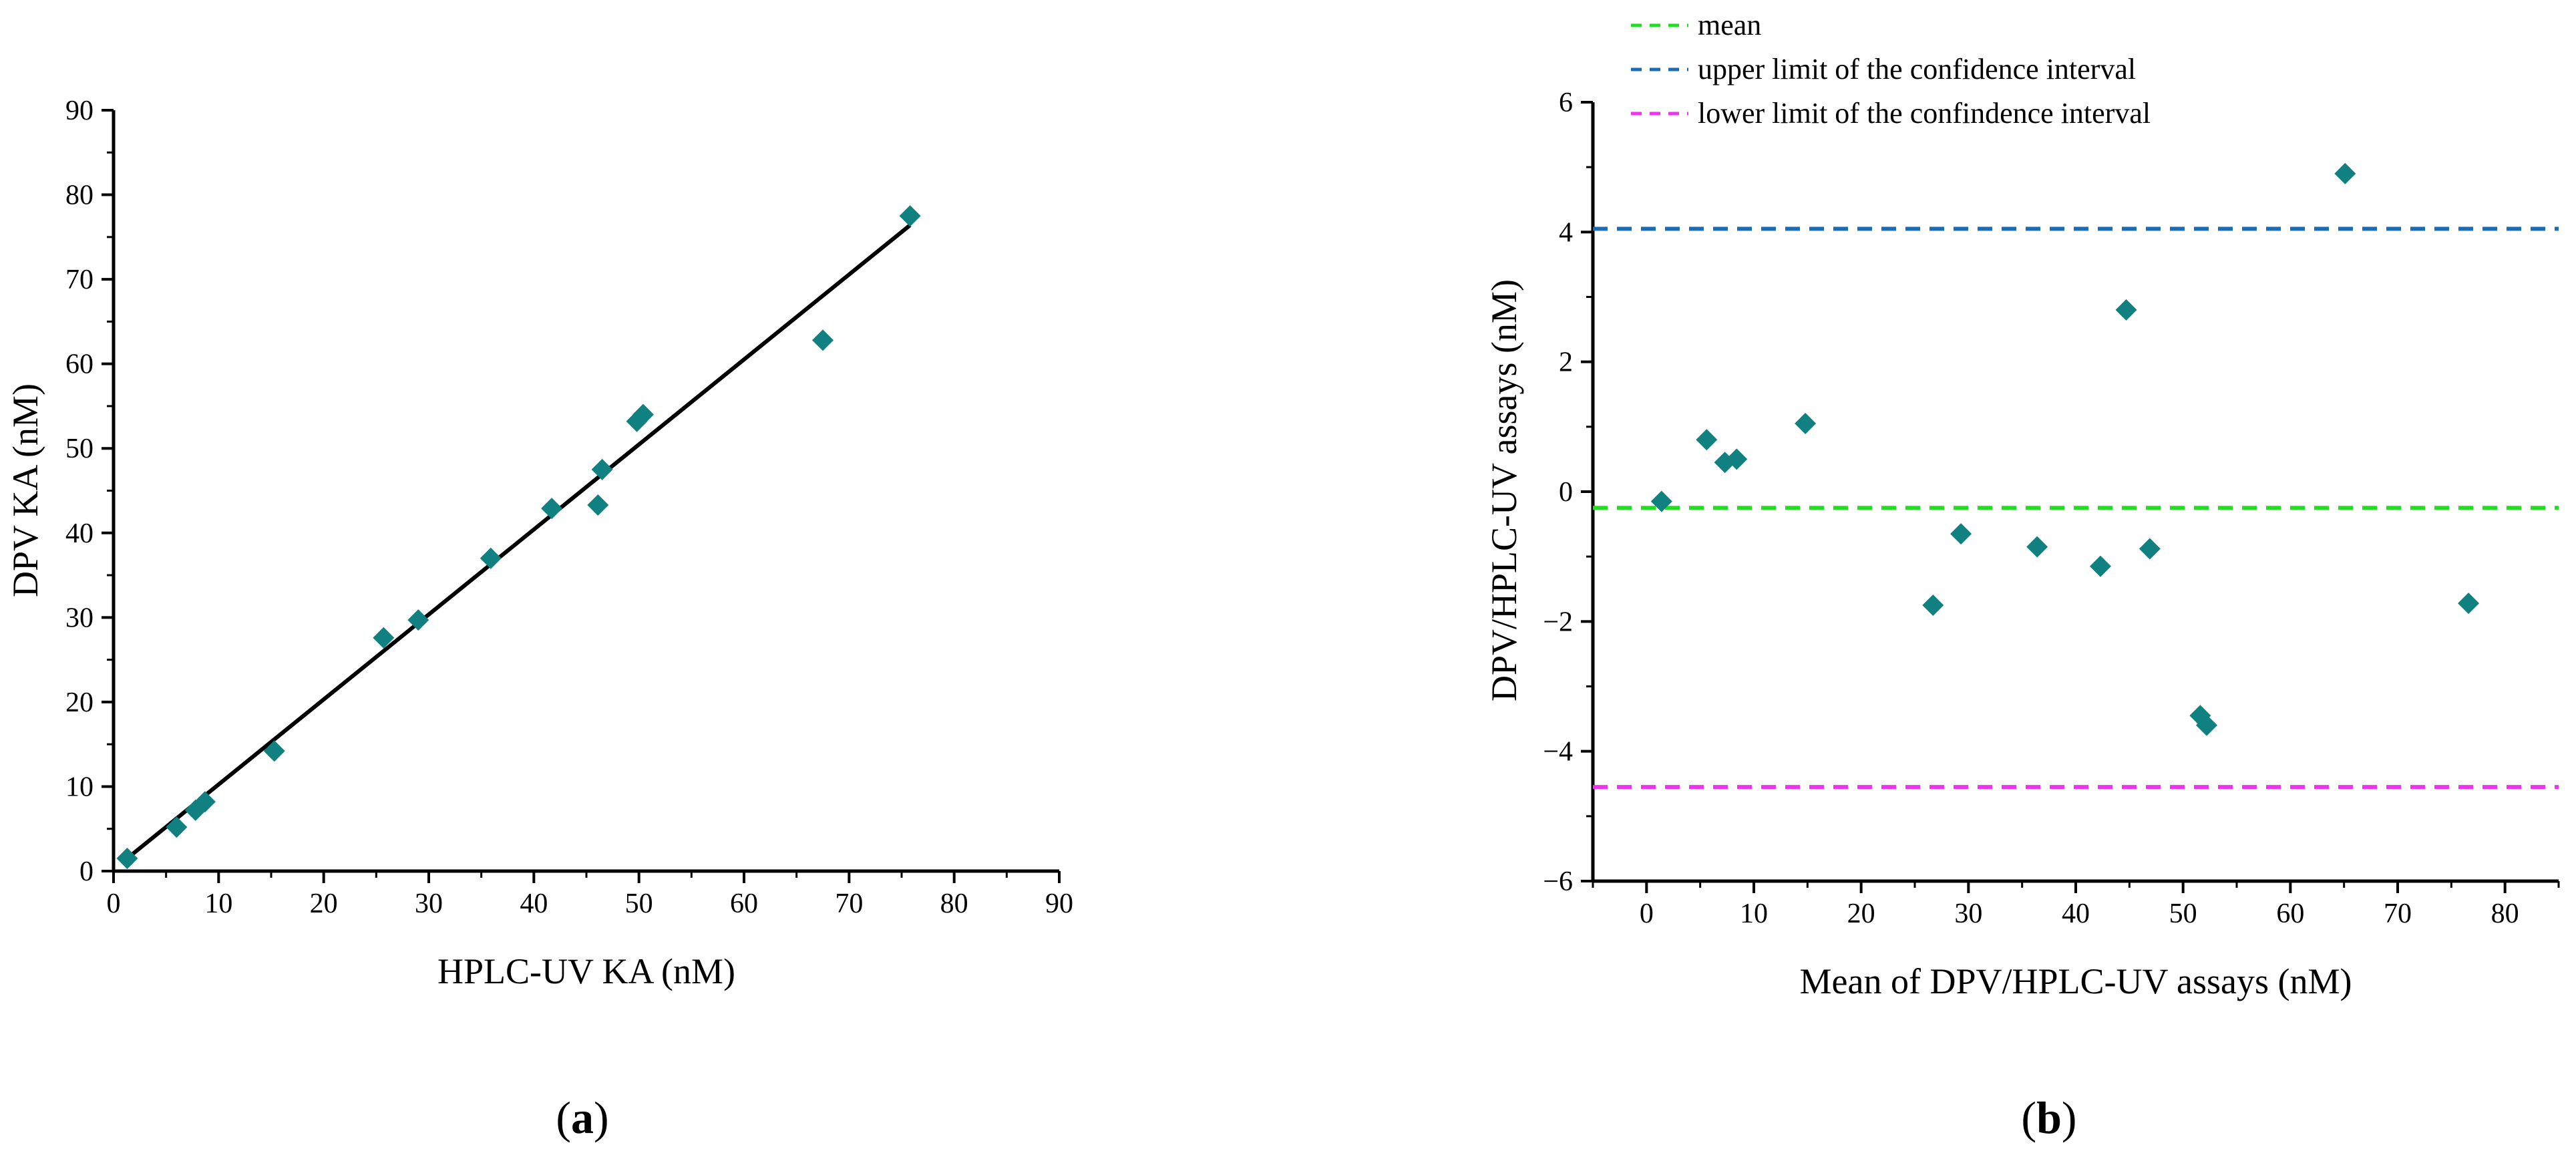 Image resolution: width=2576 pixels, height=1159 pixels. I want to click on chart-a-x-tick-label: 30, so click(429, 903).